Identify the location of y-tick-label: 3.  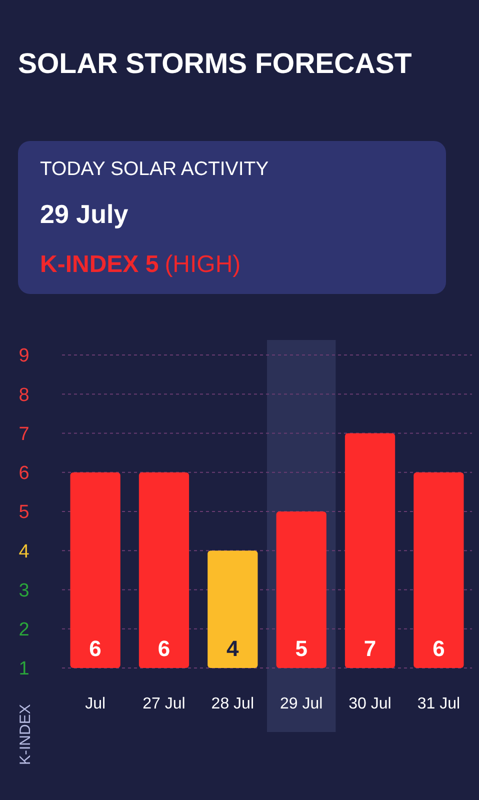
(24, 591).